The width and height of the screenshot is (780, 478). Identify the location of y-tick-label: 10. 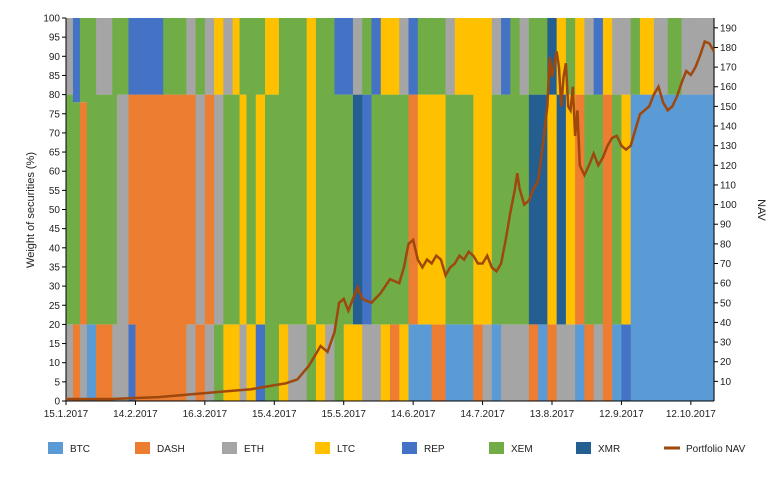
(55, 363).